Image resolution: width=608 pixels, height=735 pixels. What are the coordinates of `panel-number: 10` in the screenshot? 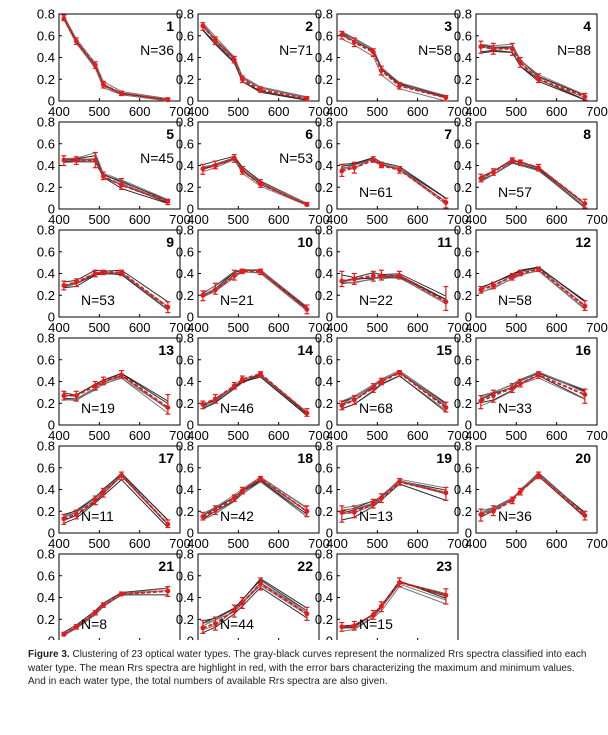 It's located at (305, 242).